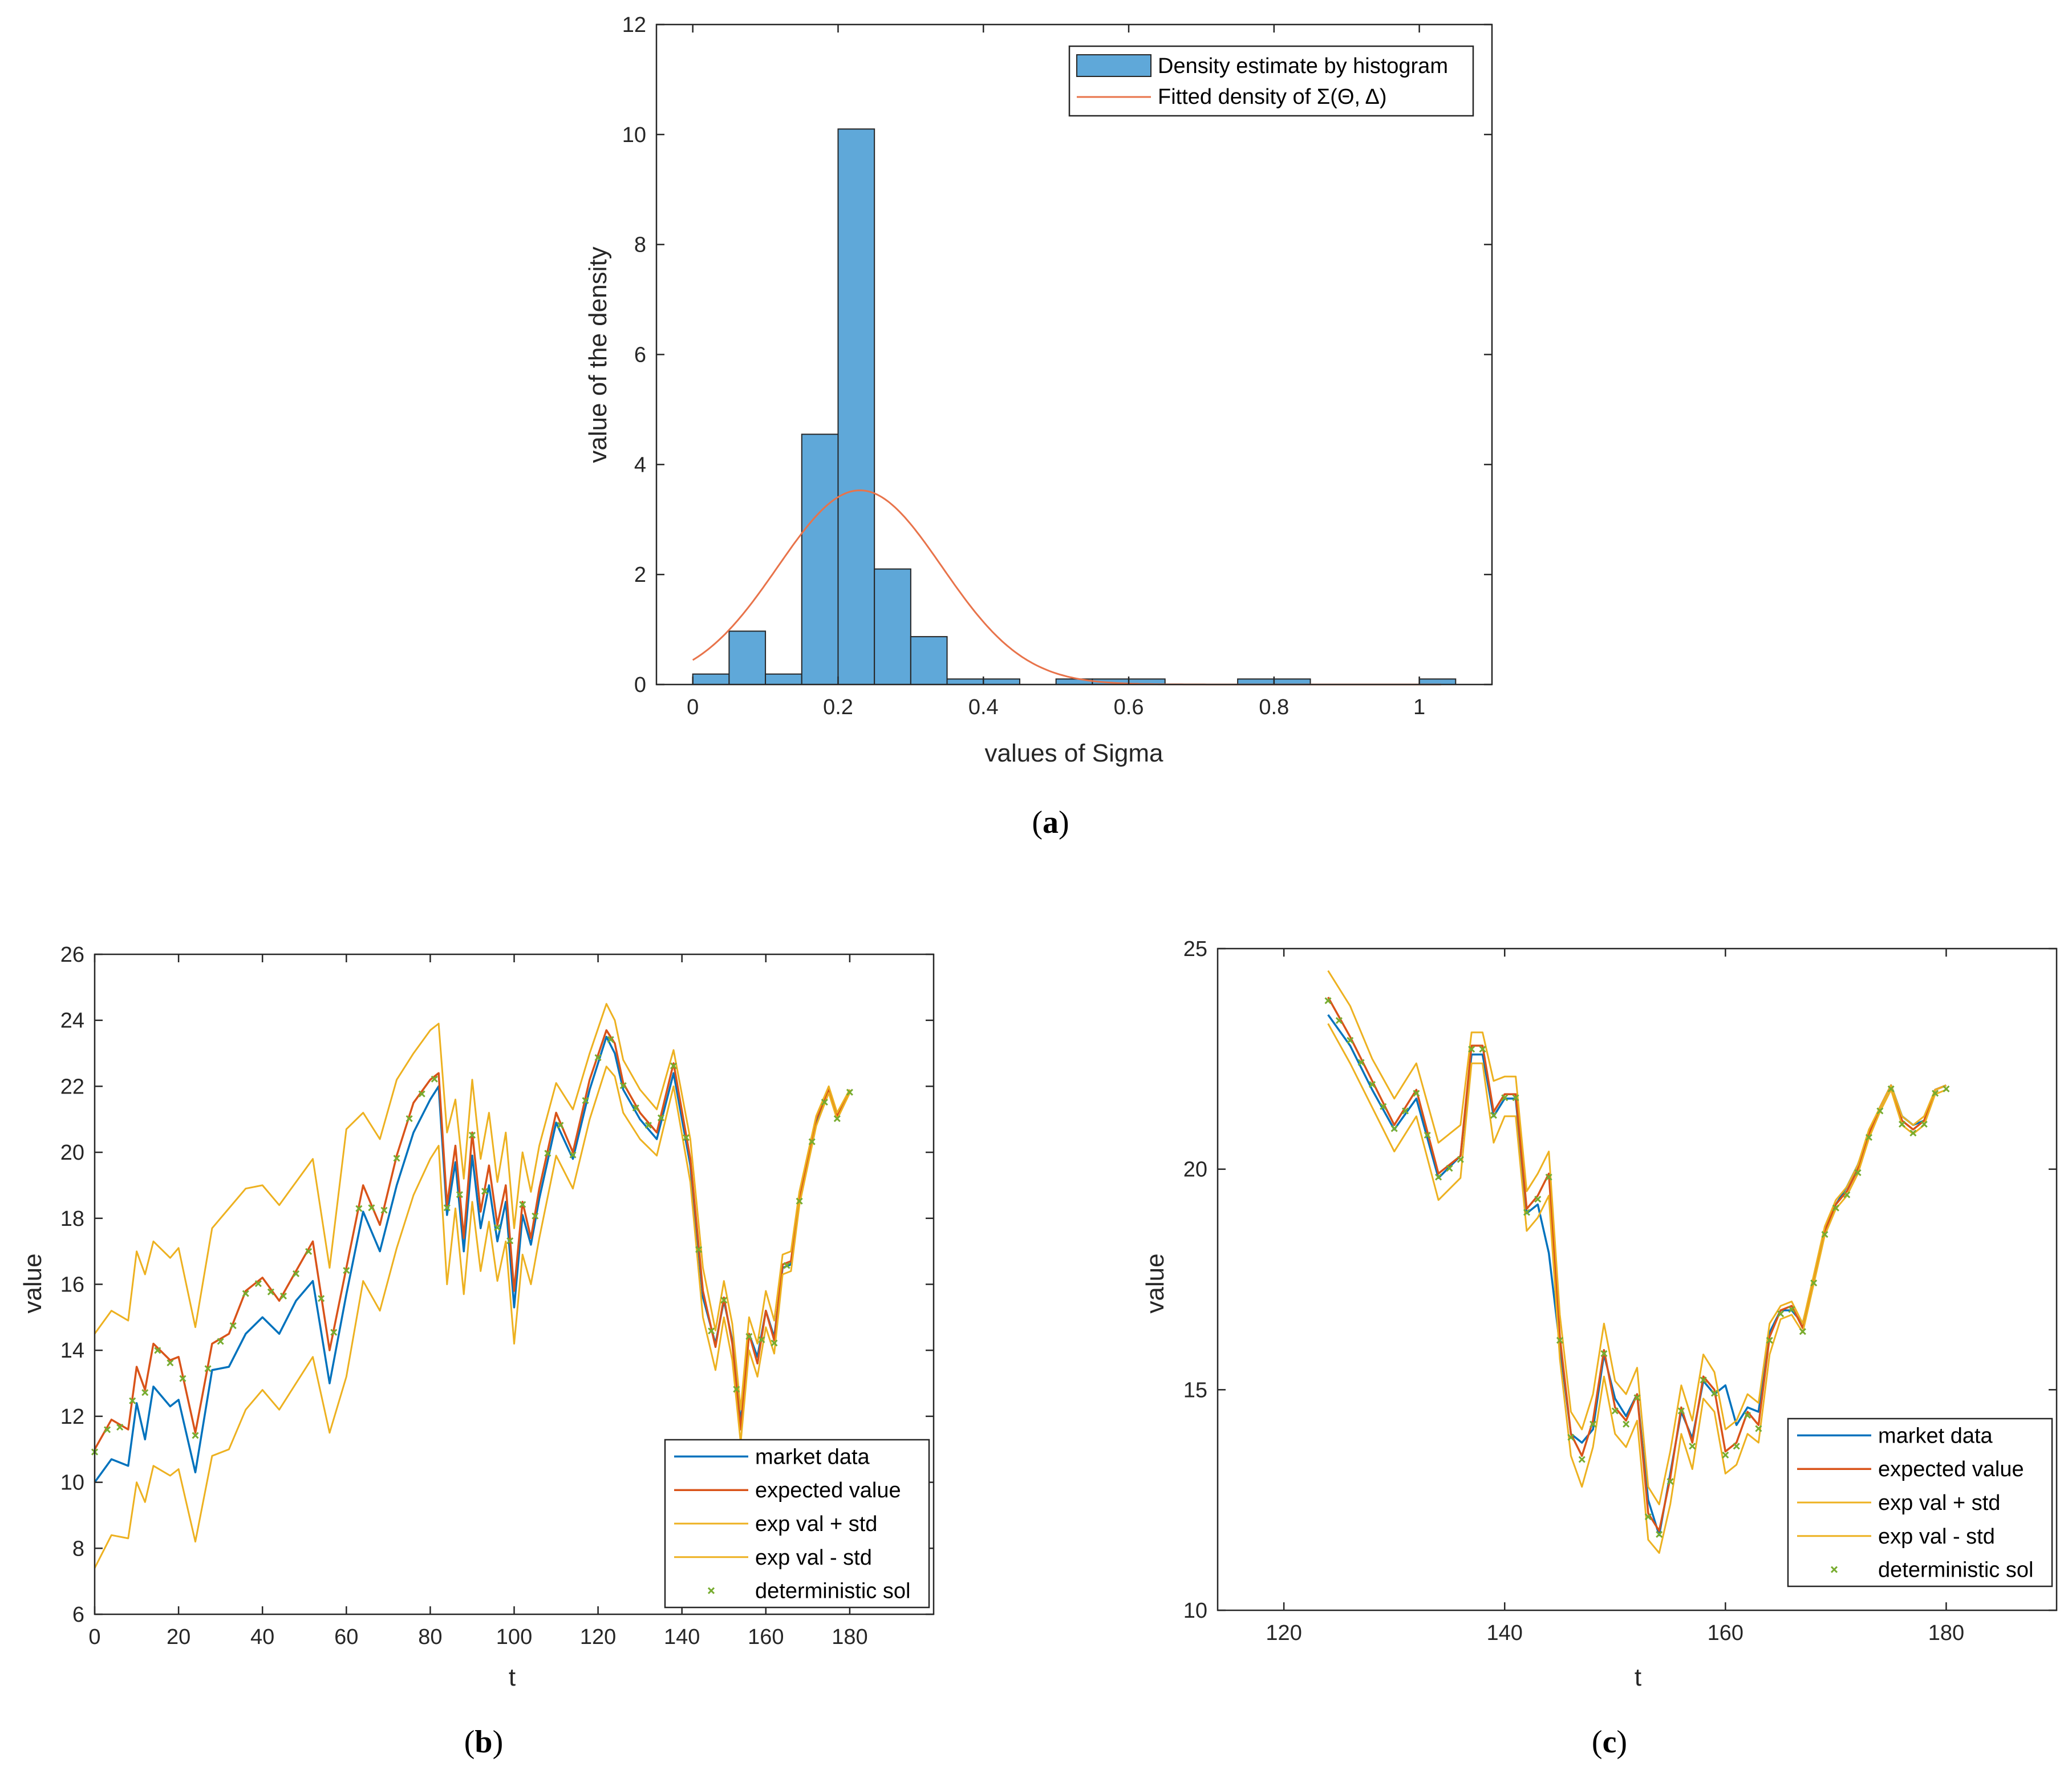  Describe the element at coordinates (1195, 1170) in the screenshot. I see `y-tick-label: 20` at that location.